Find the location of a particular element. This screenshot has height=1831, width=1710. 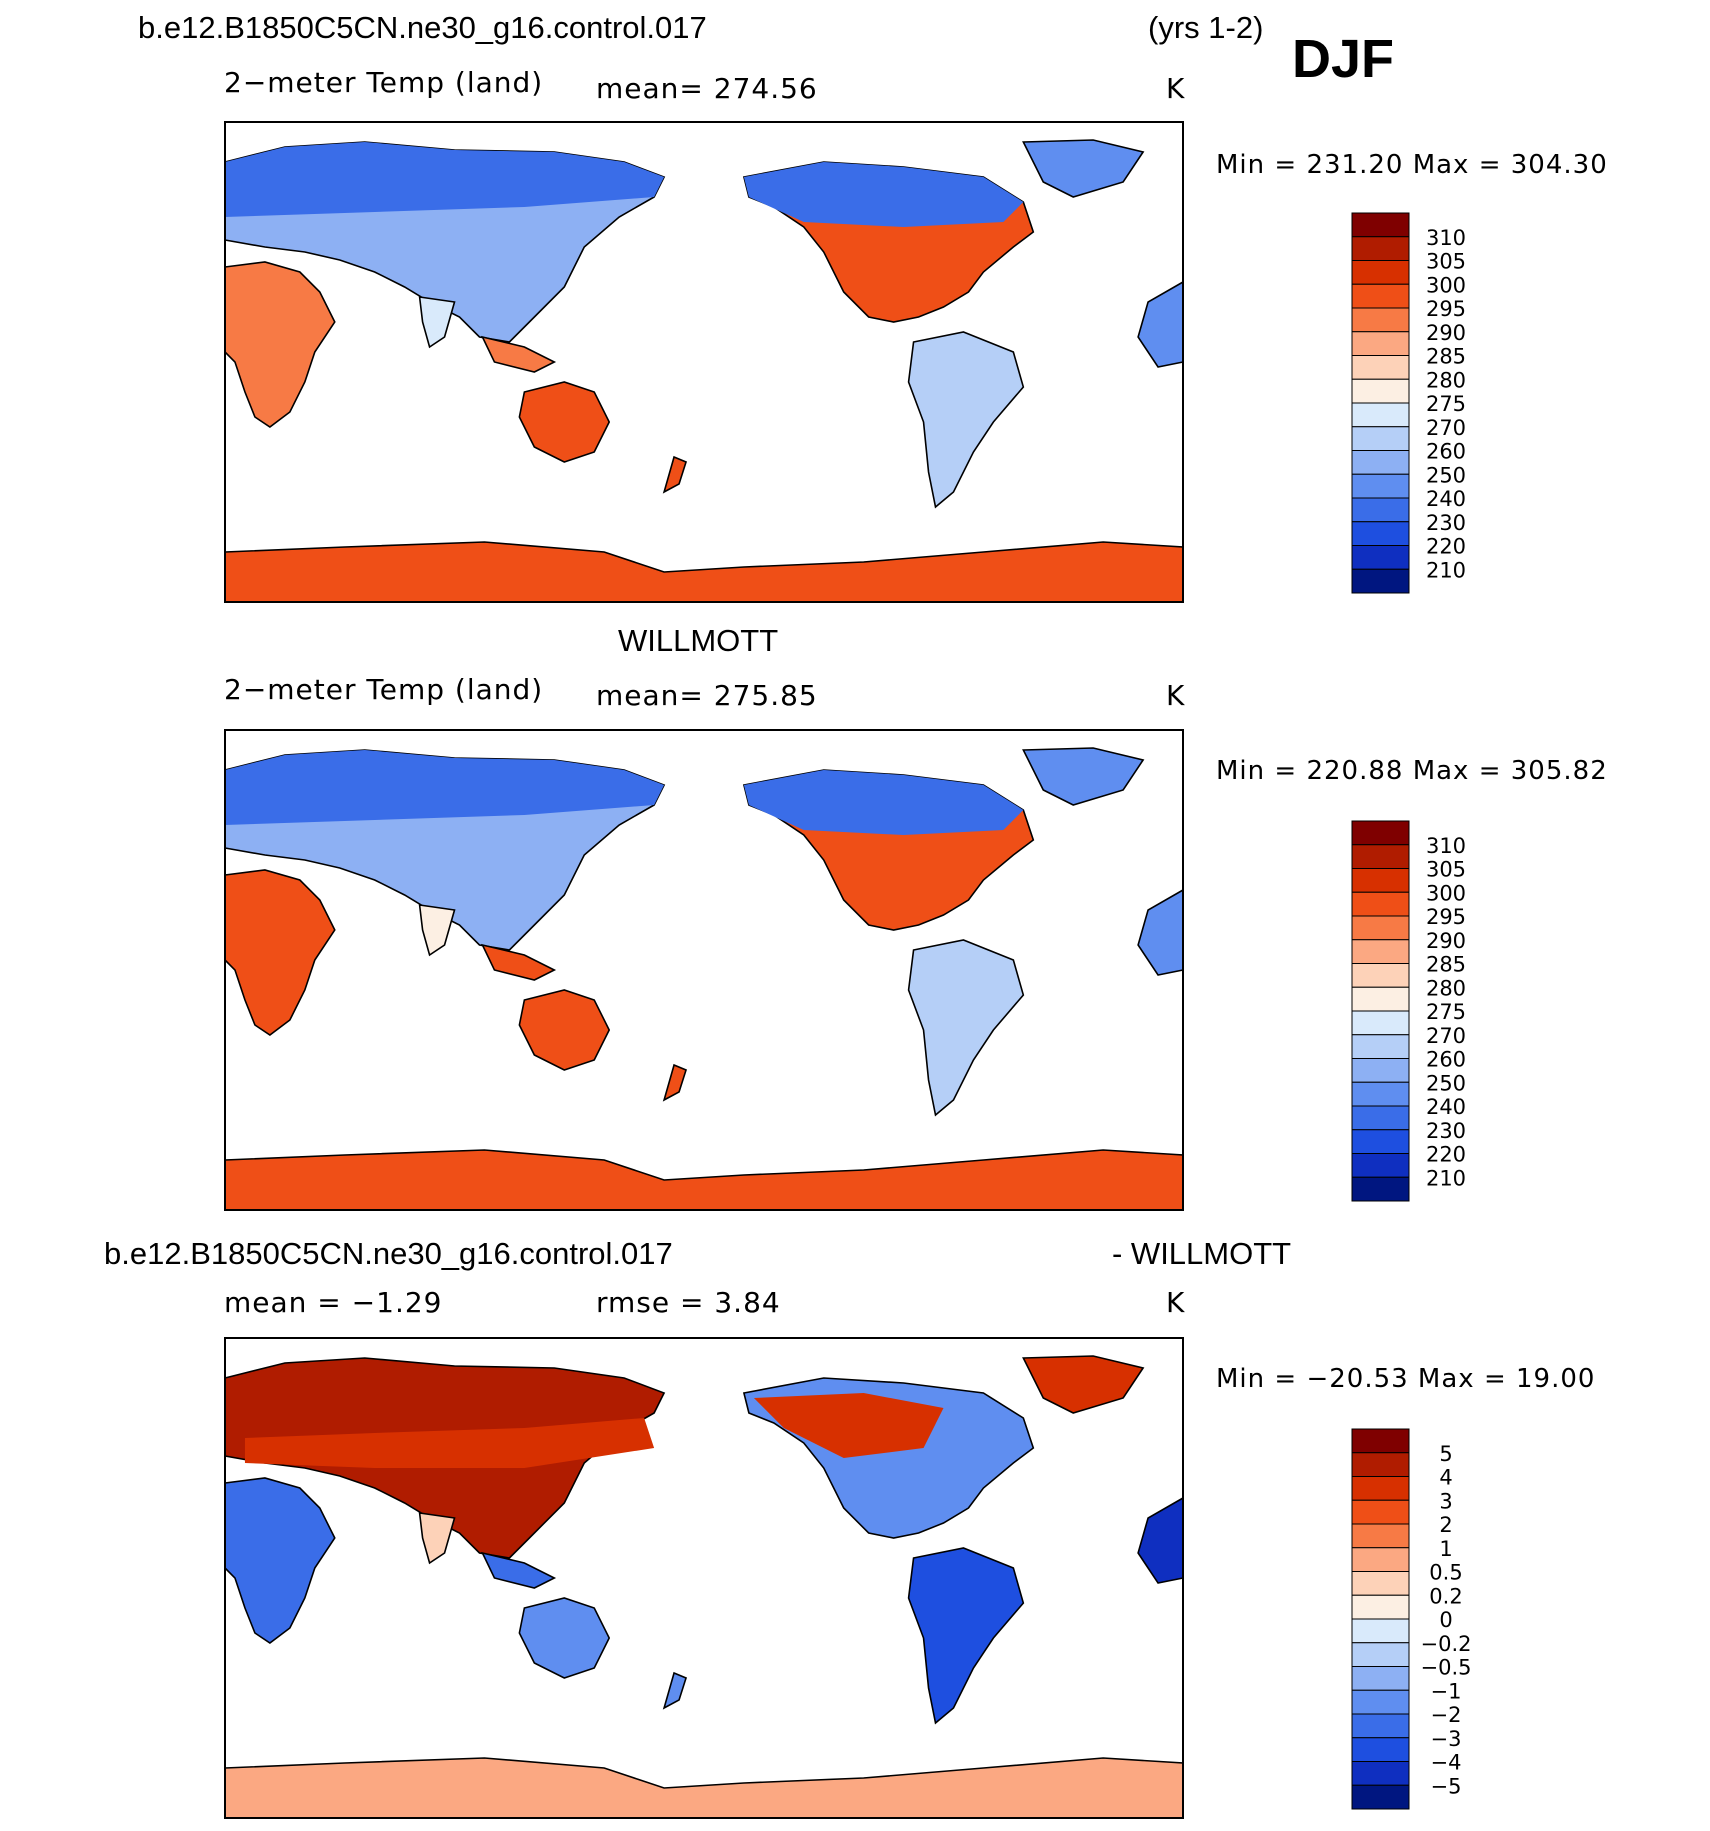

panel-2-mean: mean= 275.85 is located at coordinates (707, 695).